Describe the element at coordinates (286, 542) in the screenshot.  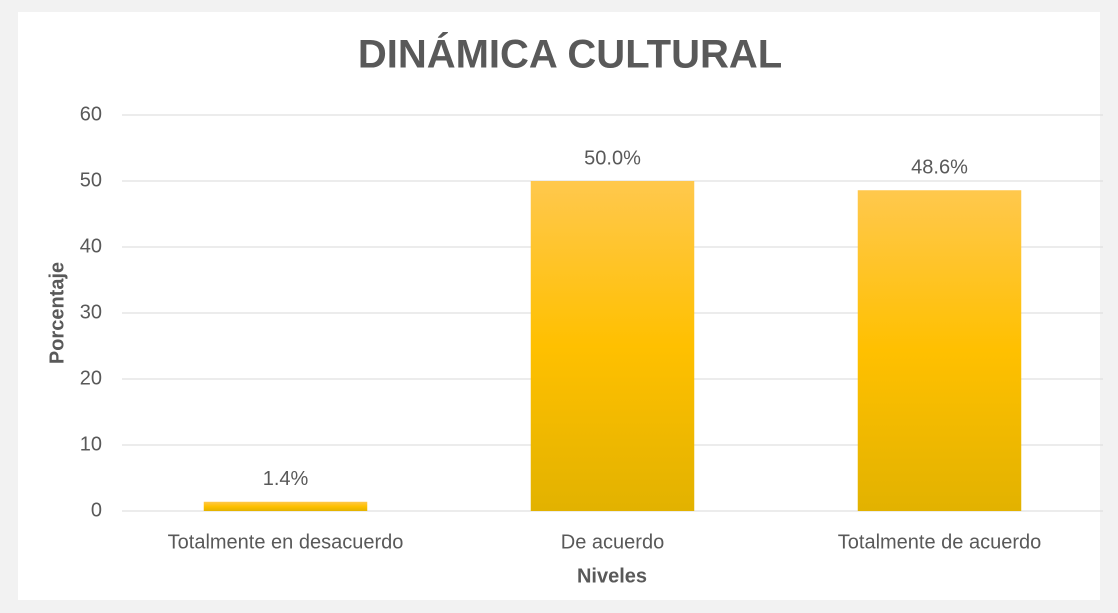
I see `x-tick-label: Totalmente en desacuerdo` at that location.